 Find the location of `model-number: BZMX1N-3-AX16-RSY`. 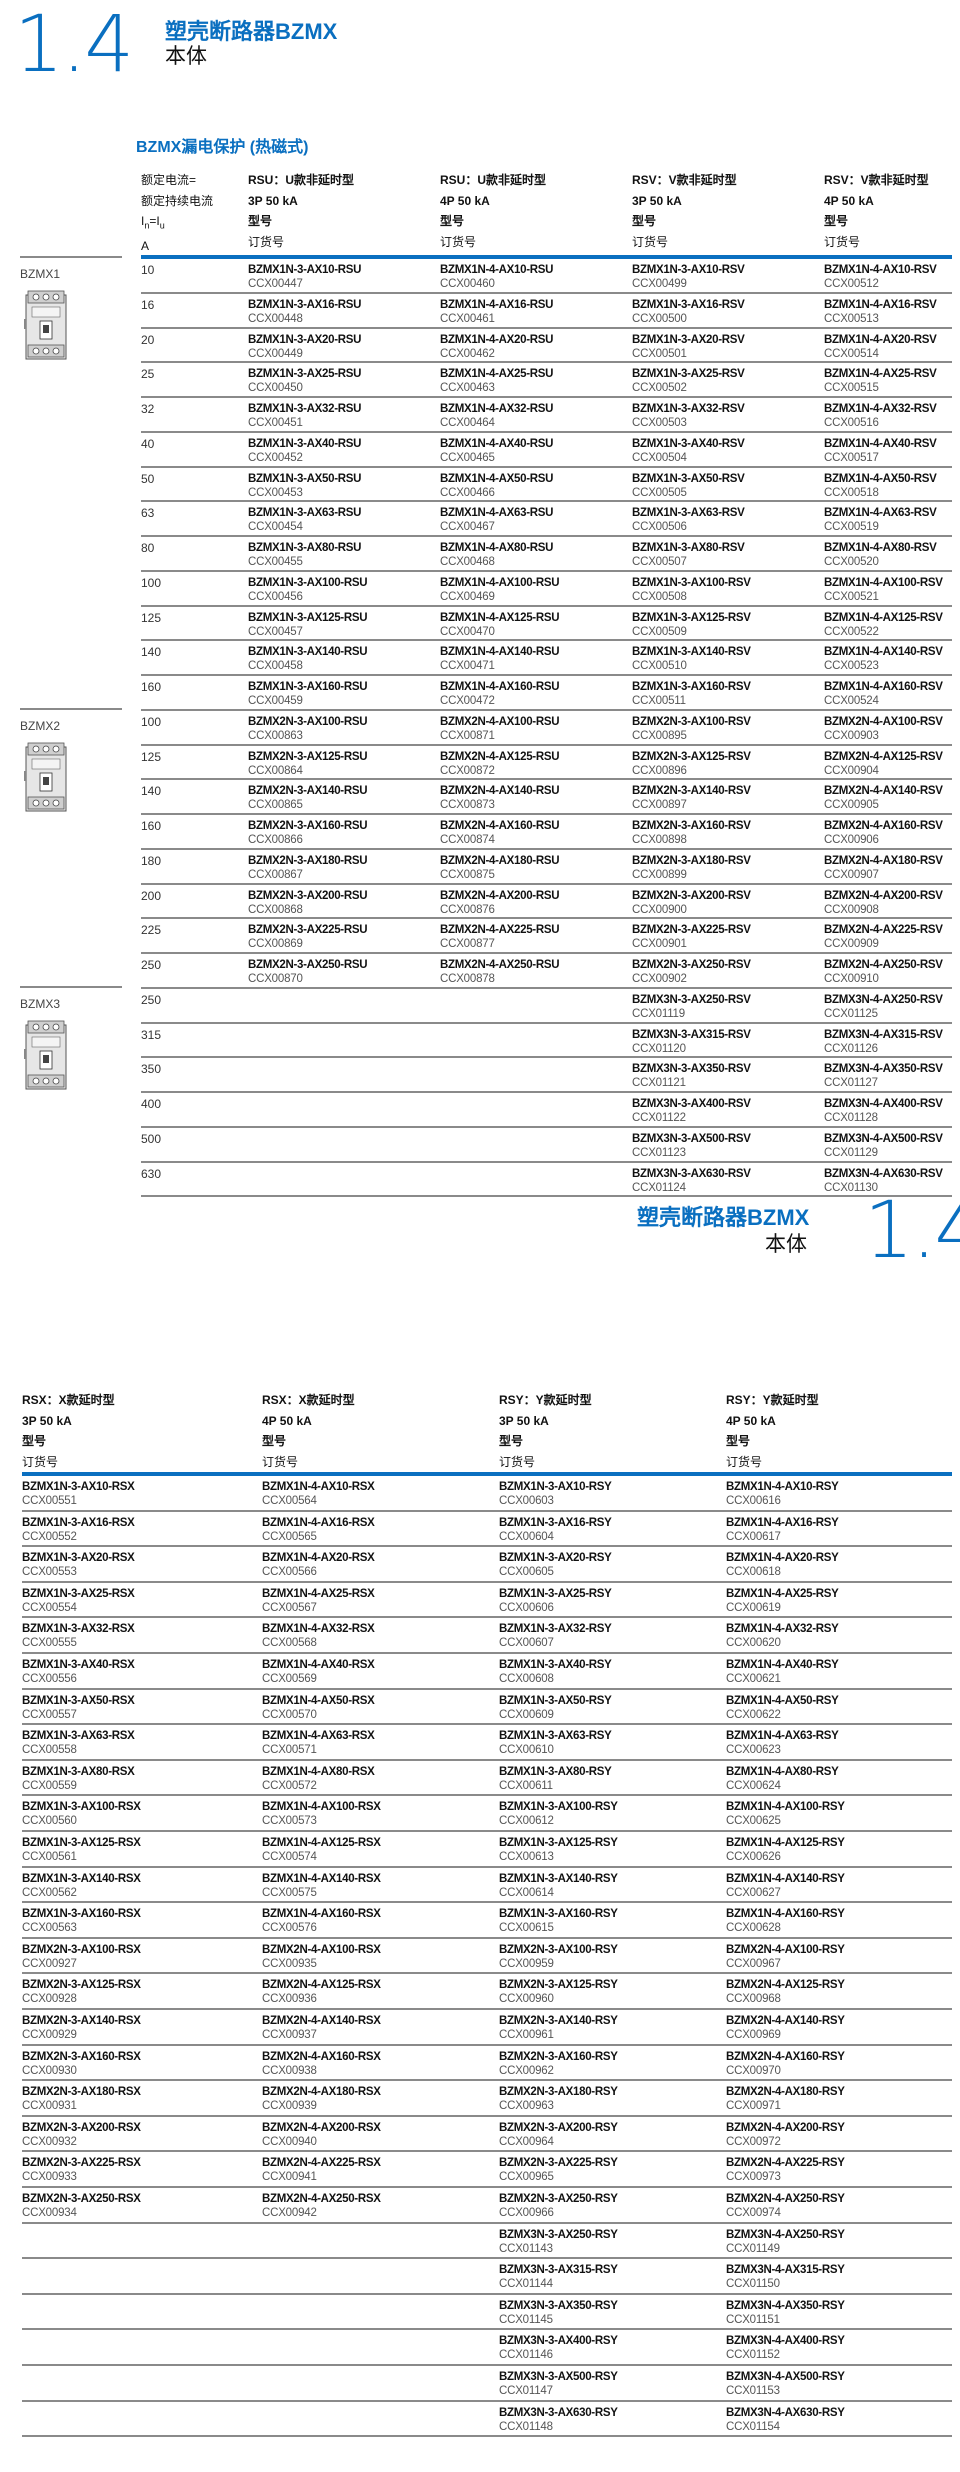

model-number: BZMX1N-3-AX16-RSY is located at coordinates (555, 1522).